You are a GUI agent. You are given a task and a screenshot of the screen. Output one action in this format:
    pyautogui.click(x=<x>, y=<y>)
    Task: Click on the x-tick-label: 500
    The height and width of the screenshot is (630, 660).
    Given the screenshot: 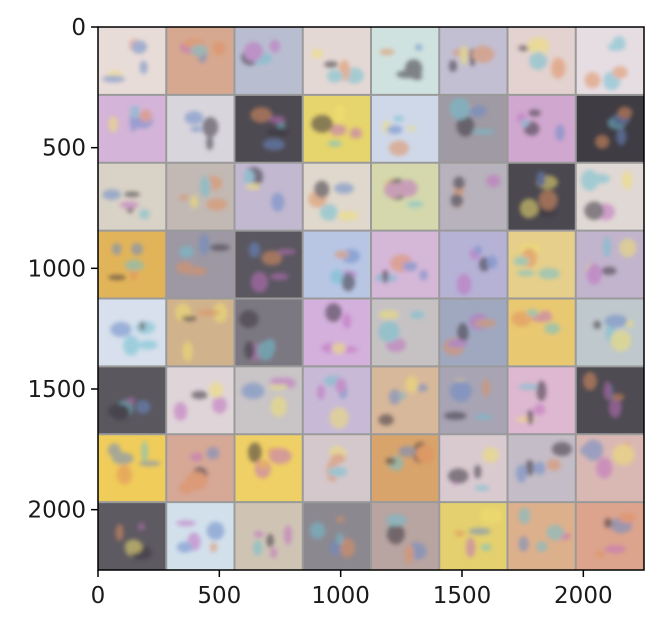 What is the action you would take?
    pyautogui.click(x=219, y=596)
    